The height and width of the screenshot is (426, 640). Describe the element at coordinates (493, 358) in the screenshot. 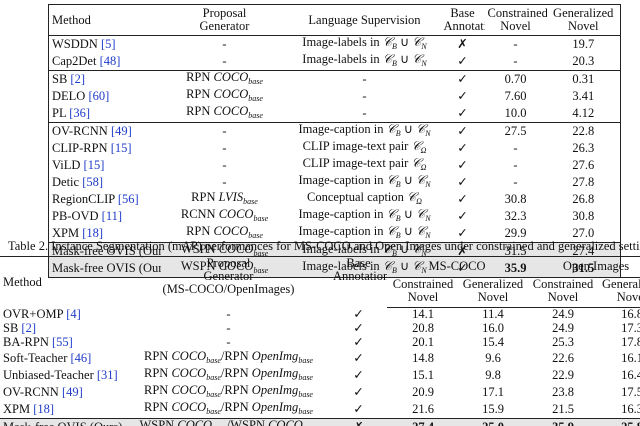

I see `table-cell: 9.6` at that location.